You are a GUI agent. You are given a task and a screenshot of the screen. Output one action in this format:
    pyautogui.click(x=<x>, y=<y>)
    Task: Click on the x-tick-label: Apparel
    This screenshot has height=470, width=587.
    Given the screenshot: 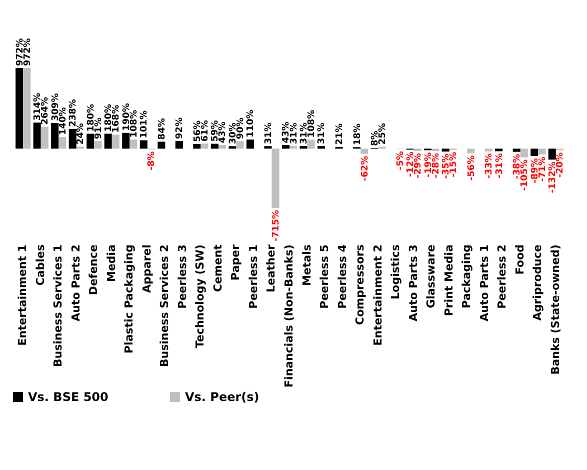 What is the action you would take?
    pyautogui.click(x=147, y=268)
    